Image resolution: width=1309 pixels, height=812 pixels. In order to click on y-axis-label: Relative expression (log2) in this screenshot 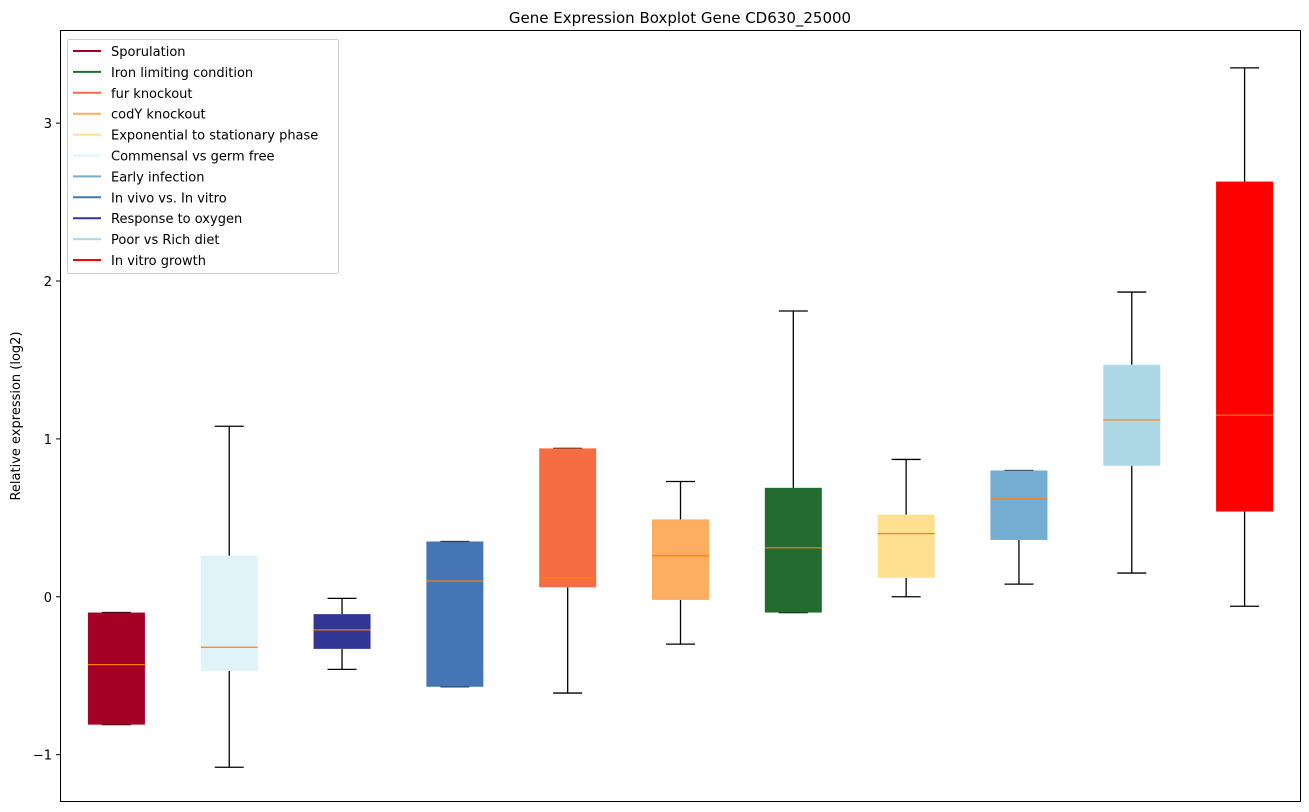, I will do `click(16, 415)`.